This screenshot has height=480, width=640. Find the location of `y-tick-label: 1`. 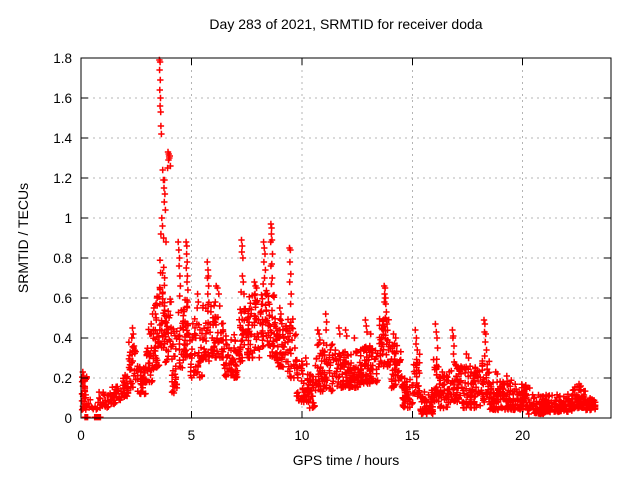

y-tick-label: 1 is located at coordinates (68, 218).